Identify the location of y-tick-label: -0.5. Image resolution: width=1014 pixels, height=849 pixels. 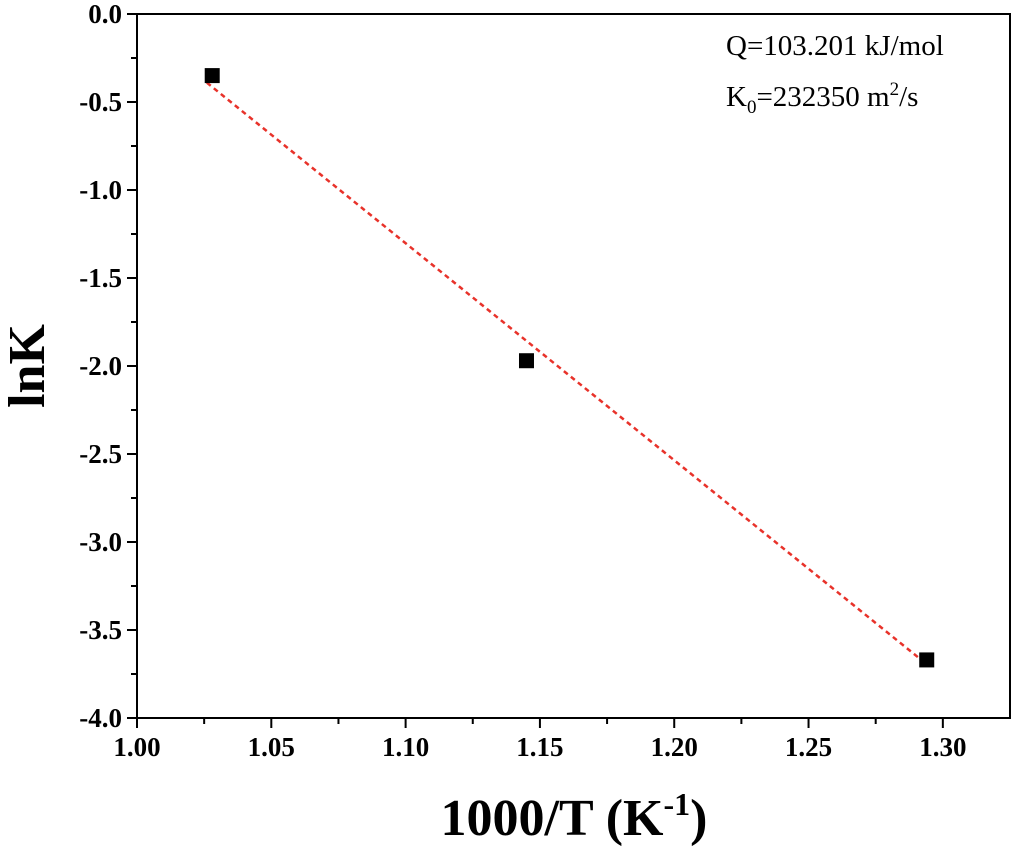
(100, 102).